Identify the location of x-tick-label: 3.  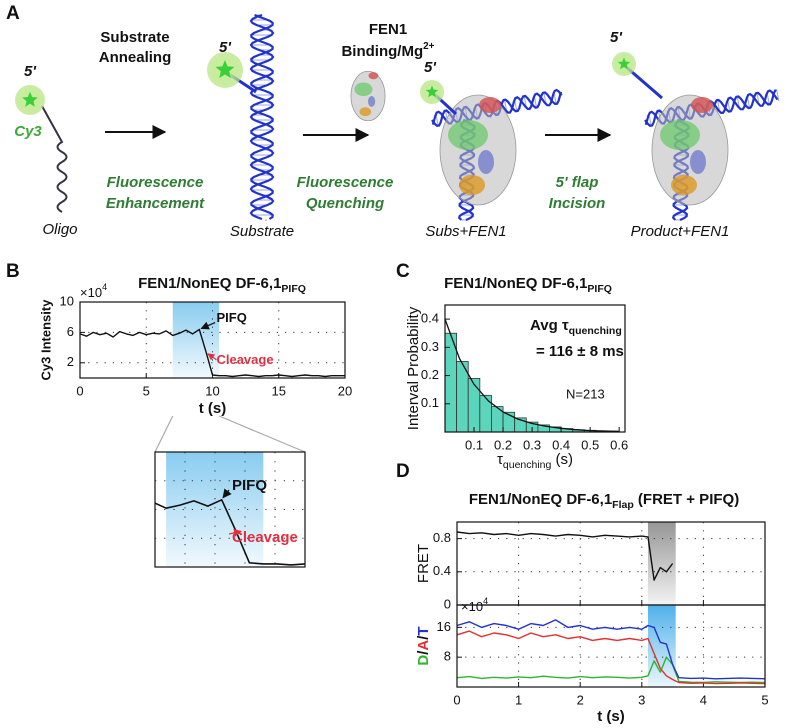
(641, 699).